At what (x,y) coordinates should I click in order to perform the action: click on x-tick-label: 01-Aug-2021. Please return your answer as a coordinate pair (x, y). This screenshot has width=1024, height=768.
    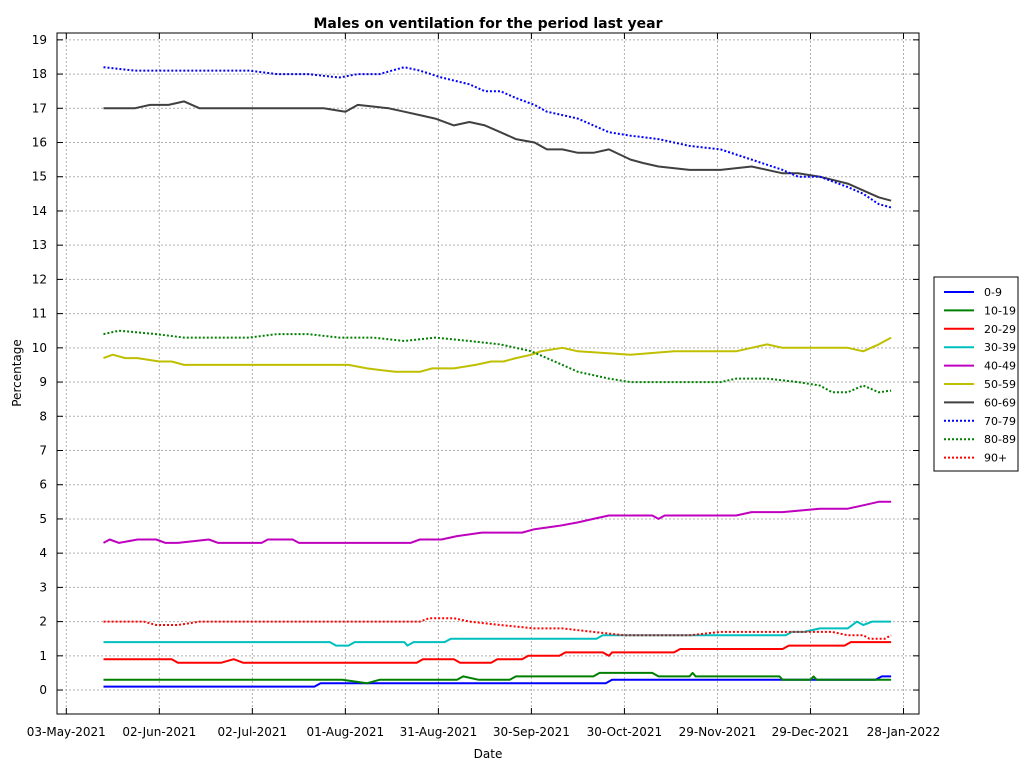
    Looking at the image, I should click on (346, 732).